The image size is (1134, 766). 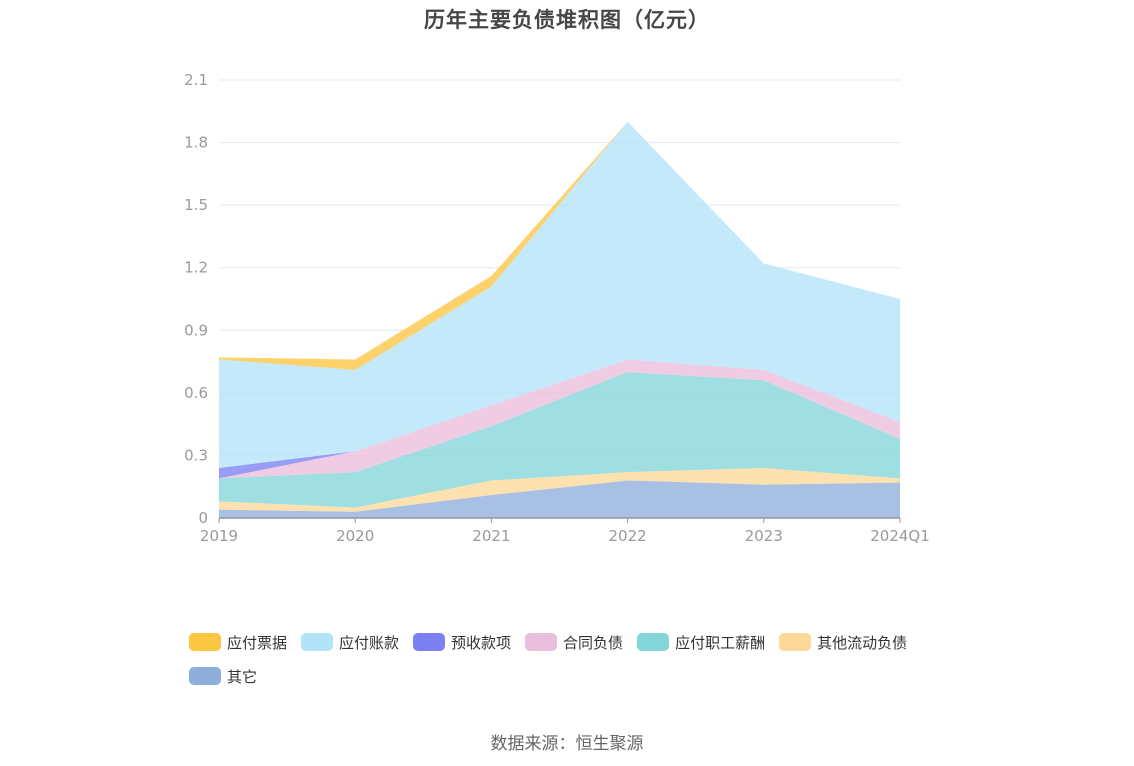 What do you see at coordinates (567, 20) in the screenshot?
I see `chart-title: 历年主要负债堆积图（亿元）` at bounding box center [567, 20].